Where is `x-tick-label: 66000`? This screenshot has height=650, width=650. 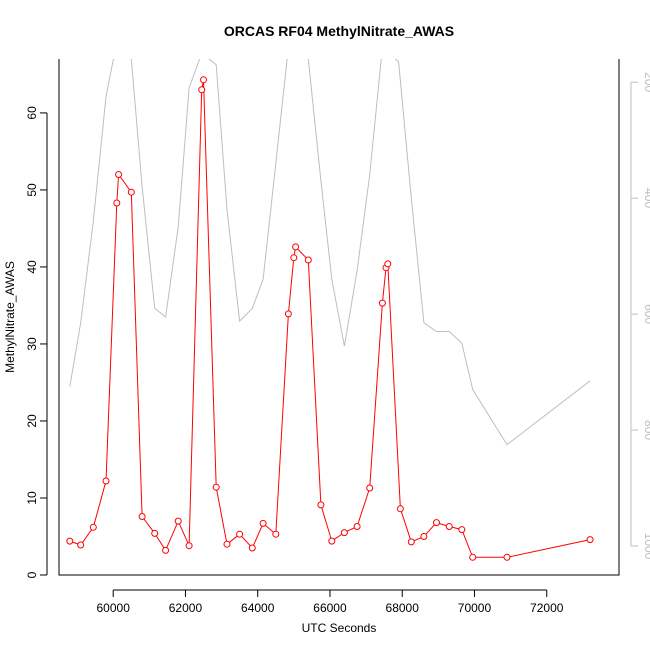 x-tick-label: 66000 is located at coordinates (330, 608).